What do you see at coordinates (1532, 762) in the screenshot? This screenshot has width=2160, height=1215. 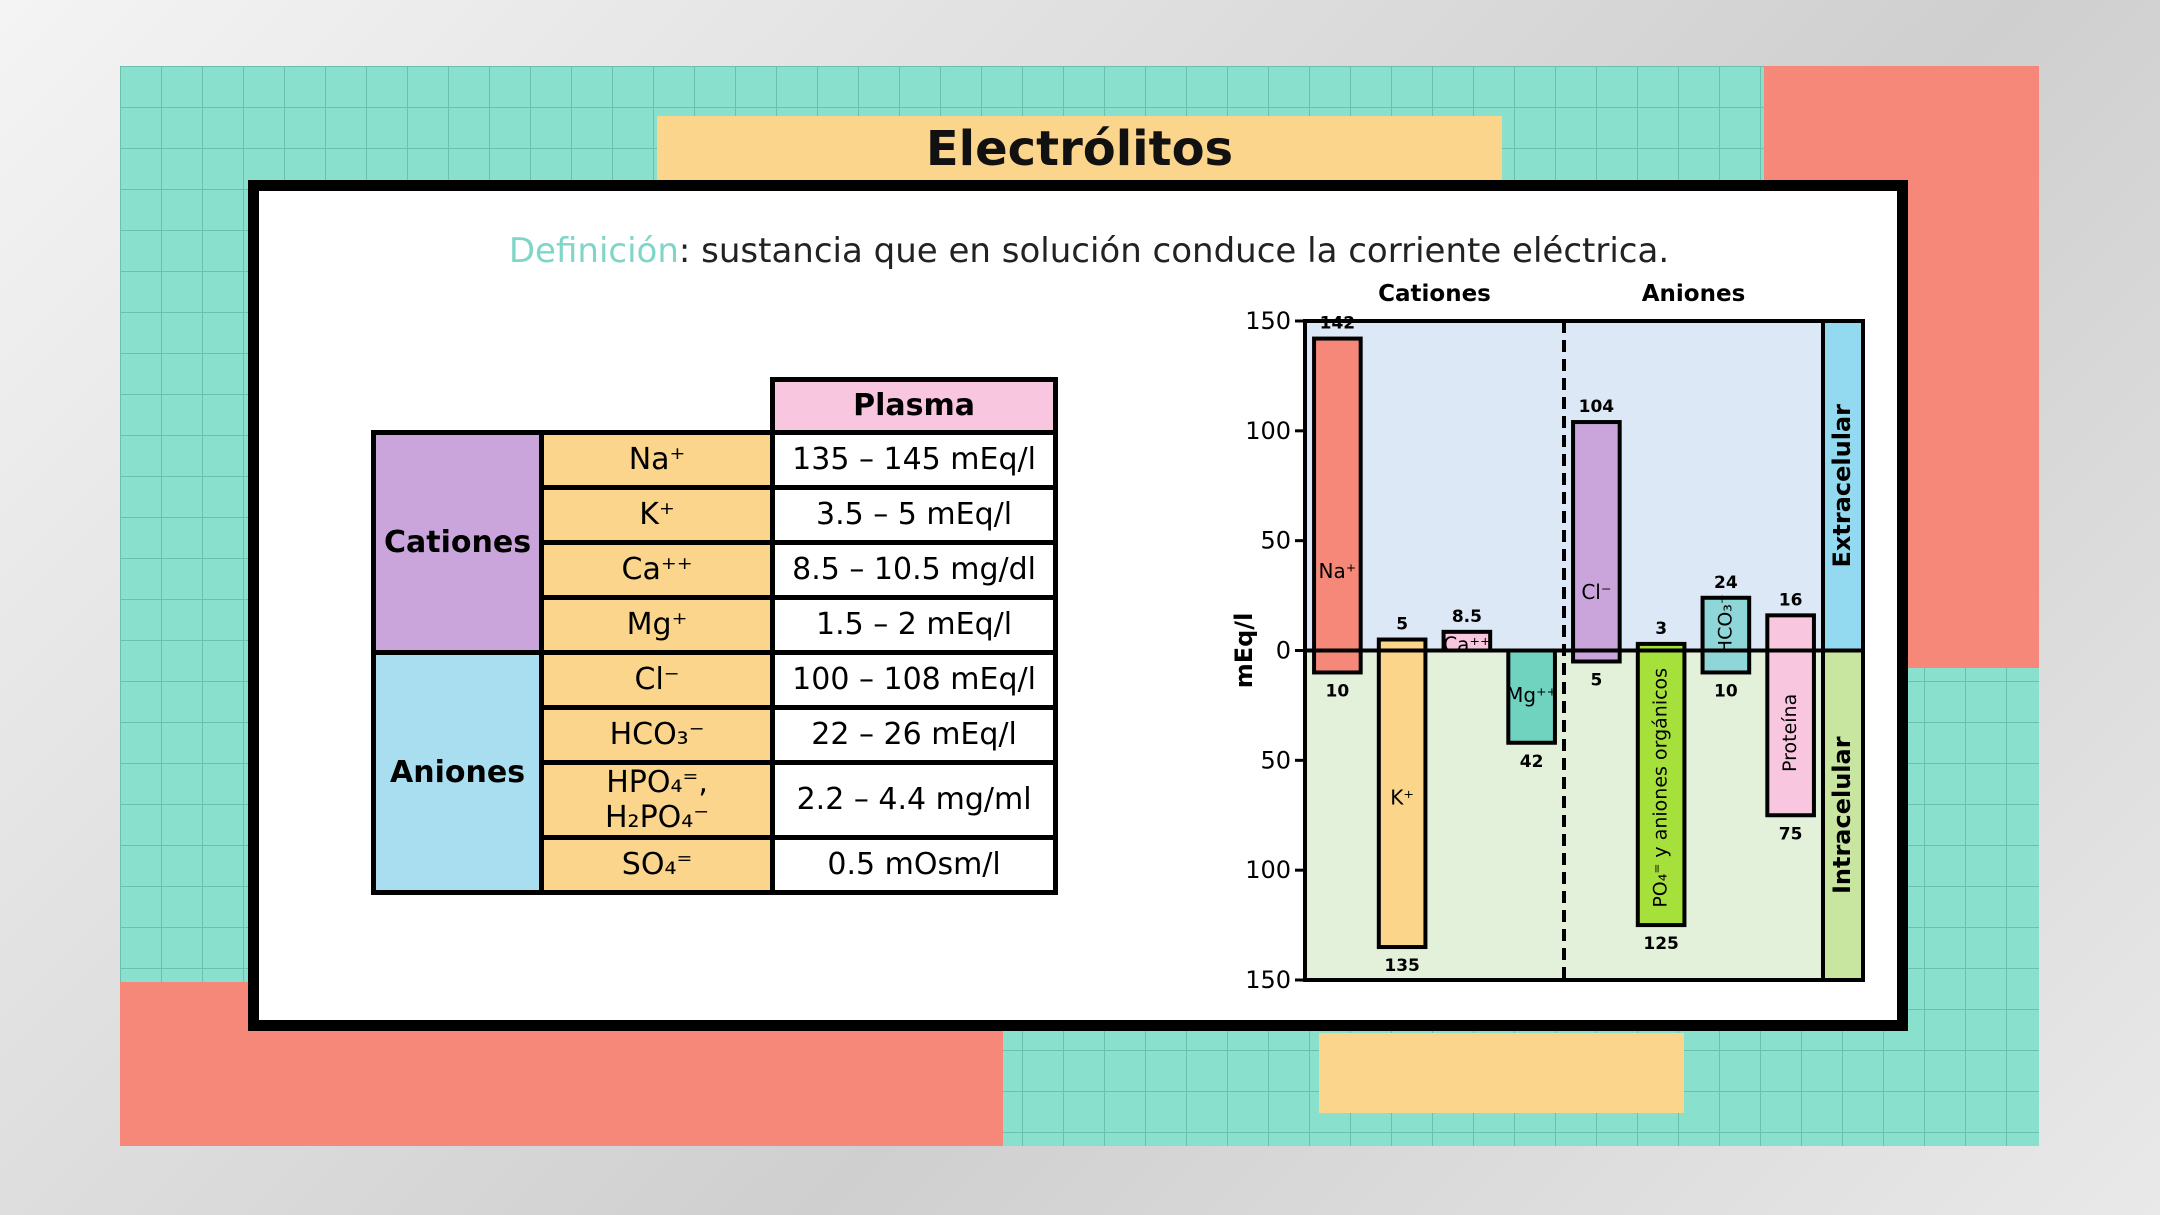 I see `value-label: 42` at bounding box center [1532, 762].